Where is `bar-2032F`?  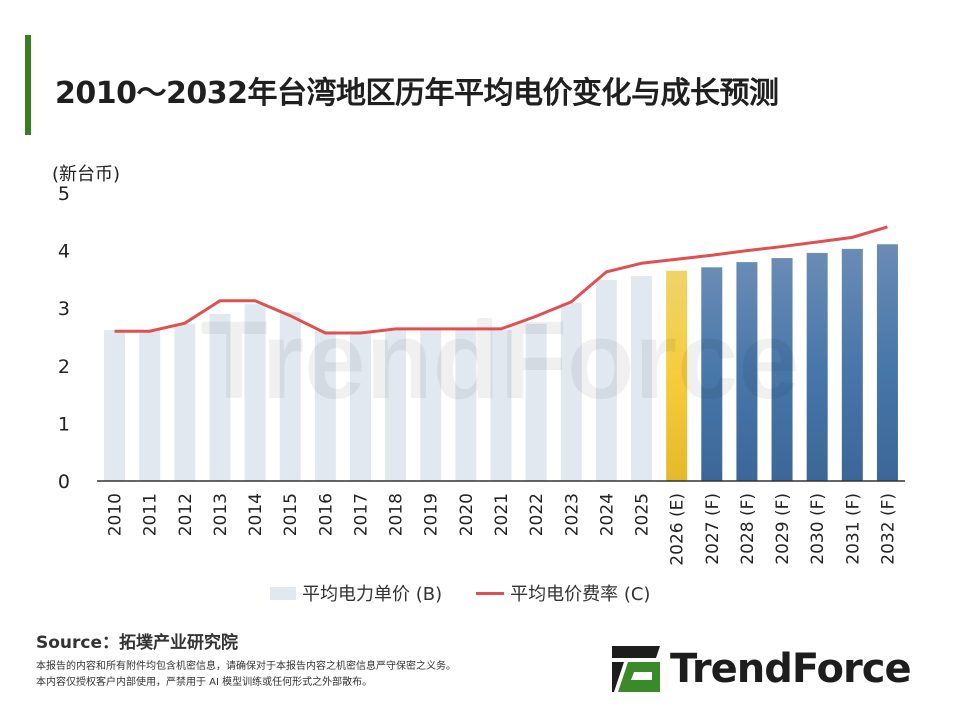
bar-2032F is located at coordinates (887, 362).